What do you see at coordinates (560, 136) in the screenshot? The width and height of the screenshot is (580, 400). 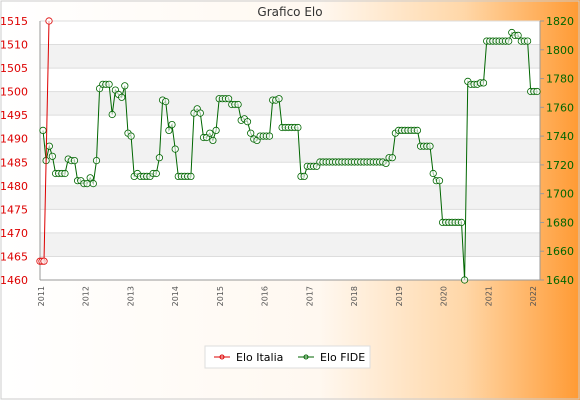 I see `right-tick-label: 1740` at bounding box center [560, 136].